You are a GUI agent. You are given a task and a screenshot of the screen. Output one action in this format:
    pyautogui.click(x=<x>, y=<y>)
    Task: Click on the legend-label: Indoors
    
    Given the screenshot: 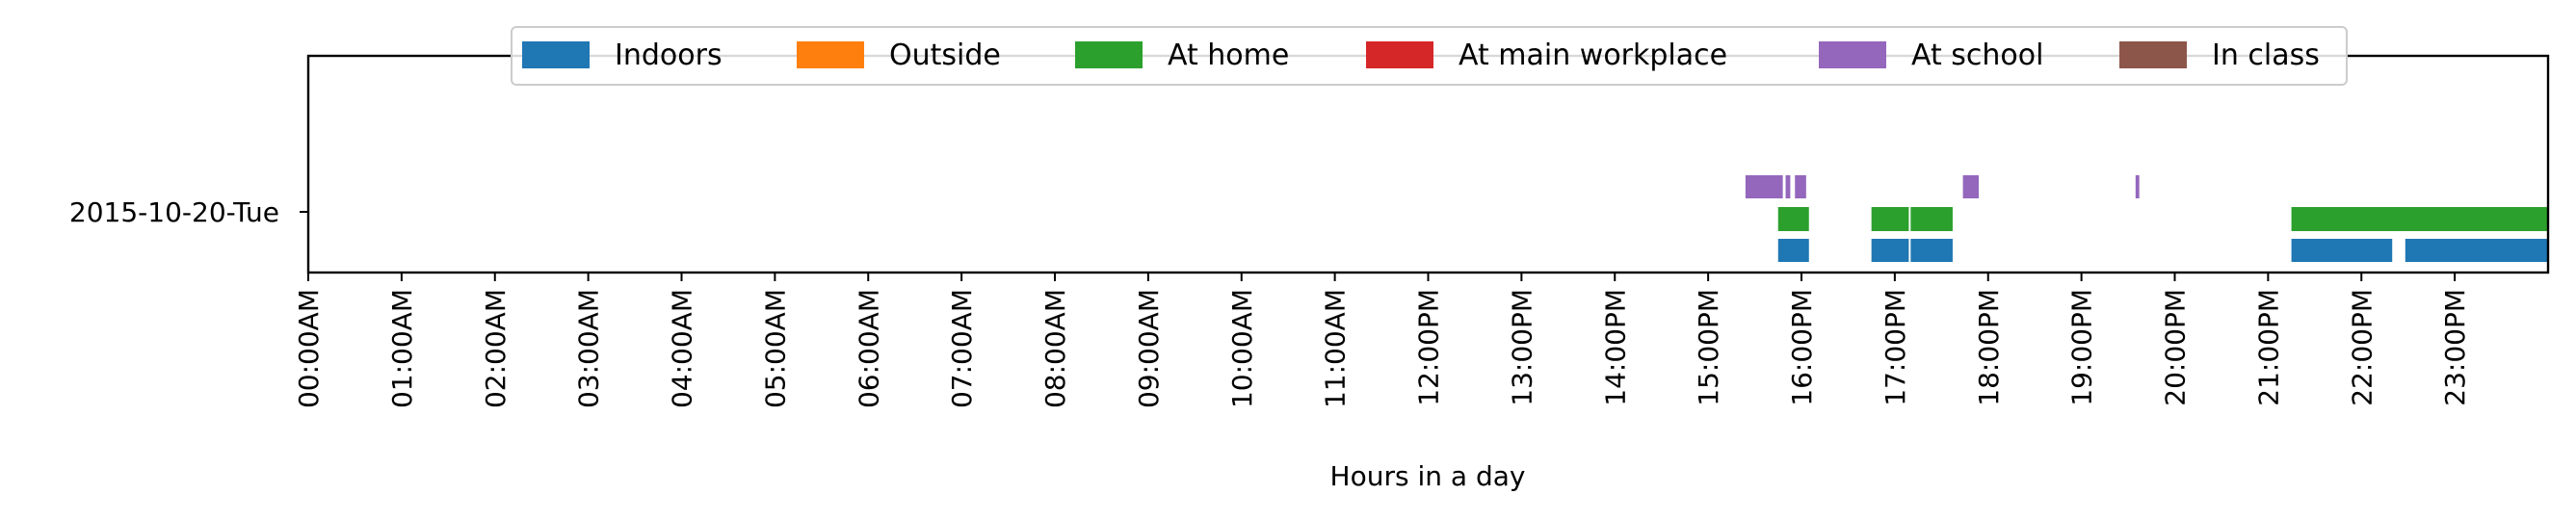 What is the action you would take?
    pyautogui.click(x=669, y=55)
    